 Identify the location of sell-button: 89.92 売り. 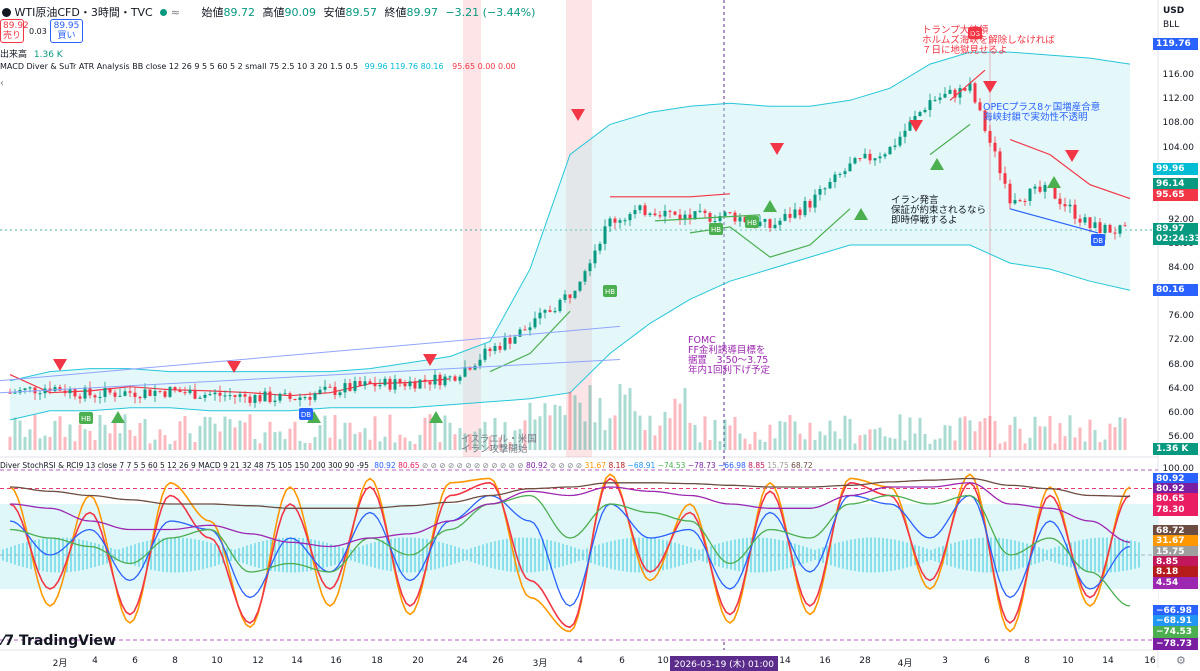
(14, 31).